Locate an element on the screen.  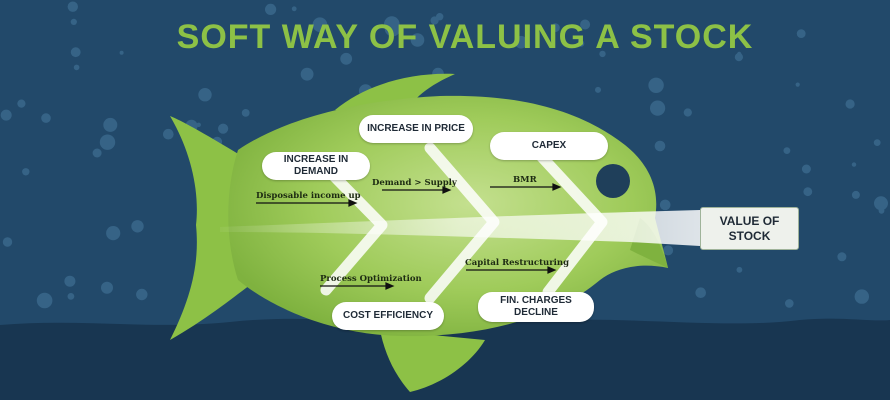
fish-bones is located at coordinates (464, 223).